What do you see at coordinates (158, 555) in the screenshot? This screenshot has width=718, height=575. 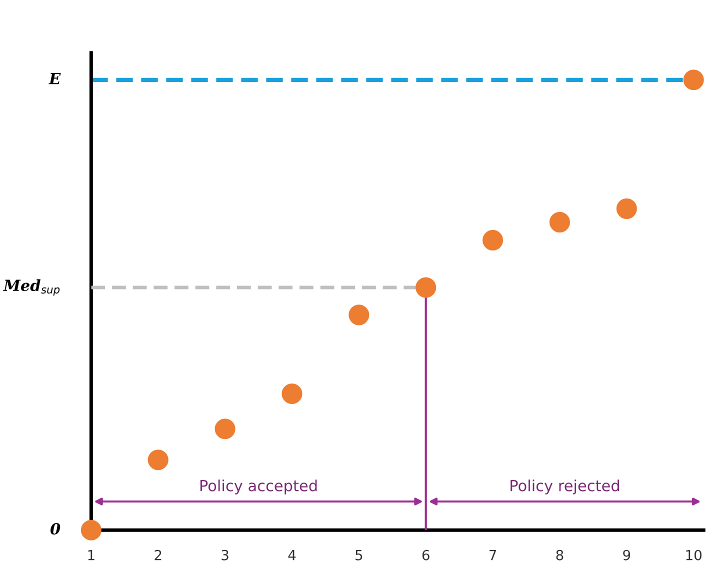 I see `x-tick-label: 2` at bounding box center [158, 555].